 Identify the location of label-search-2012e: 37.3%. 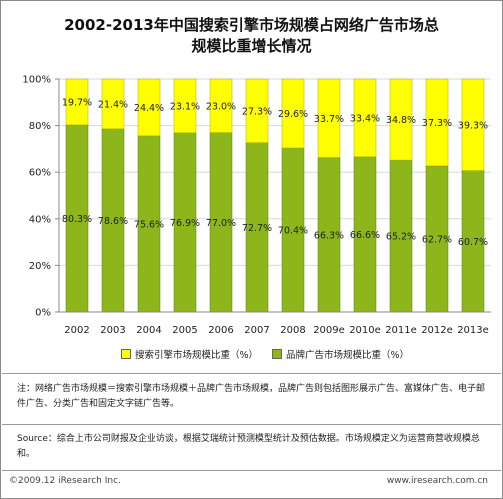
(437, 123).